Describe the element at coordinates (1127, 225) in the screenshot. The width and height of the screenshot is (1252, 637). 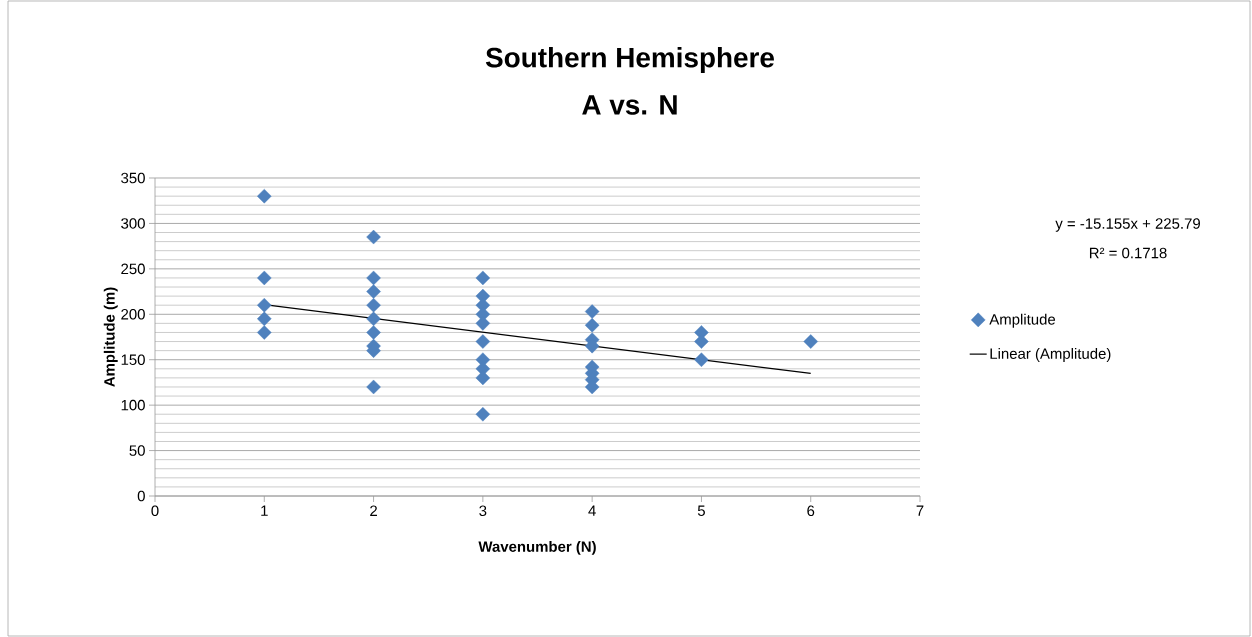
I see `text: y = -15.155x + 225.79` at that location.